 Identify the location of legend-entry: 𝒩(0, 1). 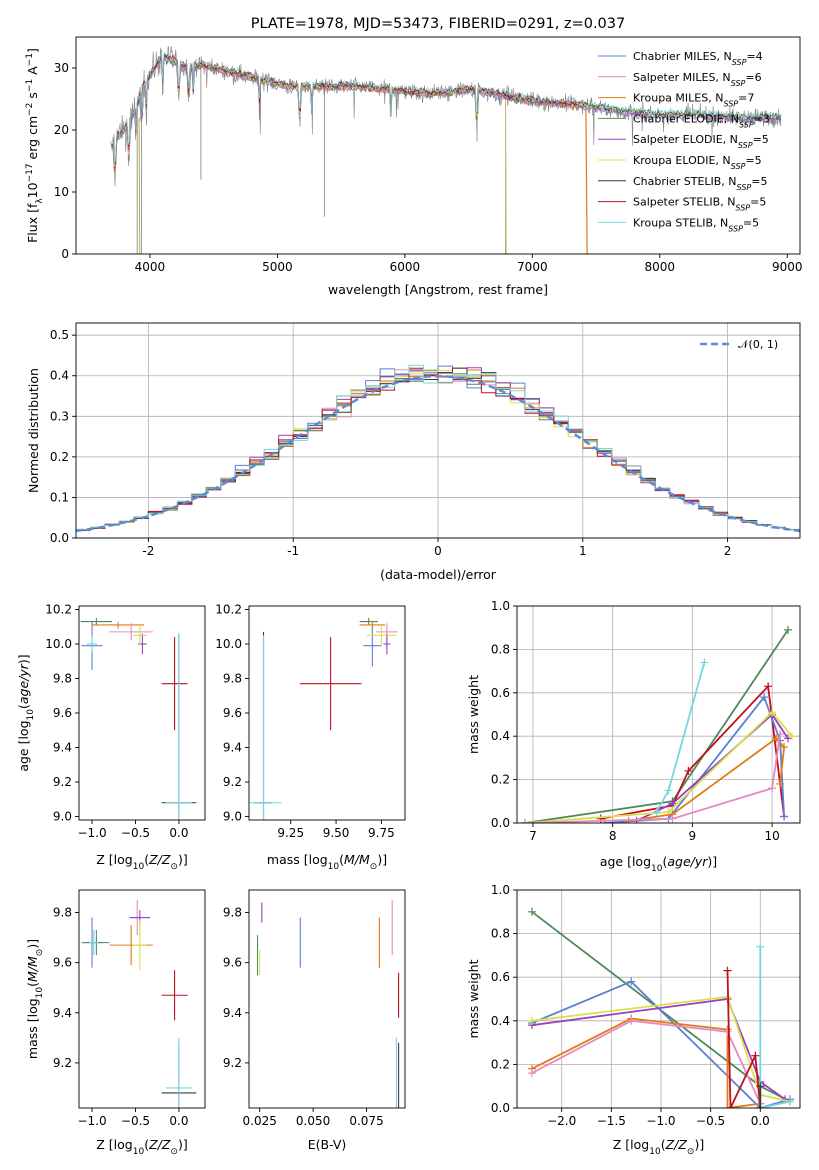
(758, 344).